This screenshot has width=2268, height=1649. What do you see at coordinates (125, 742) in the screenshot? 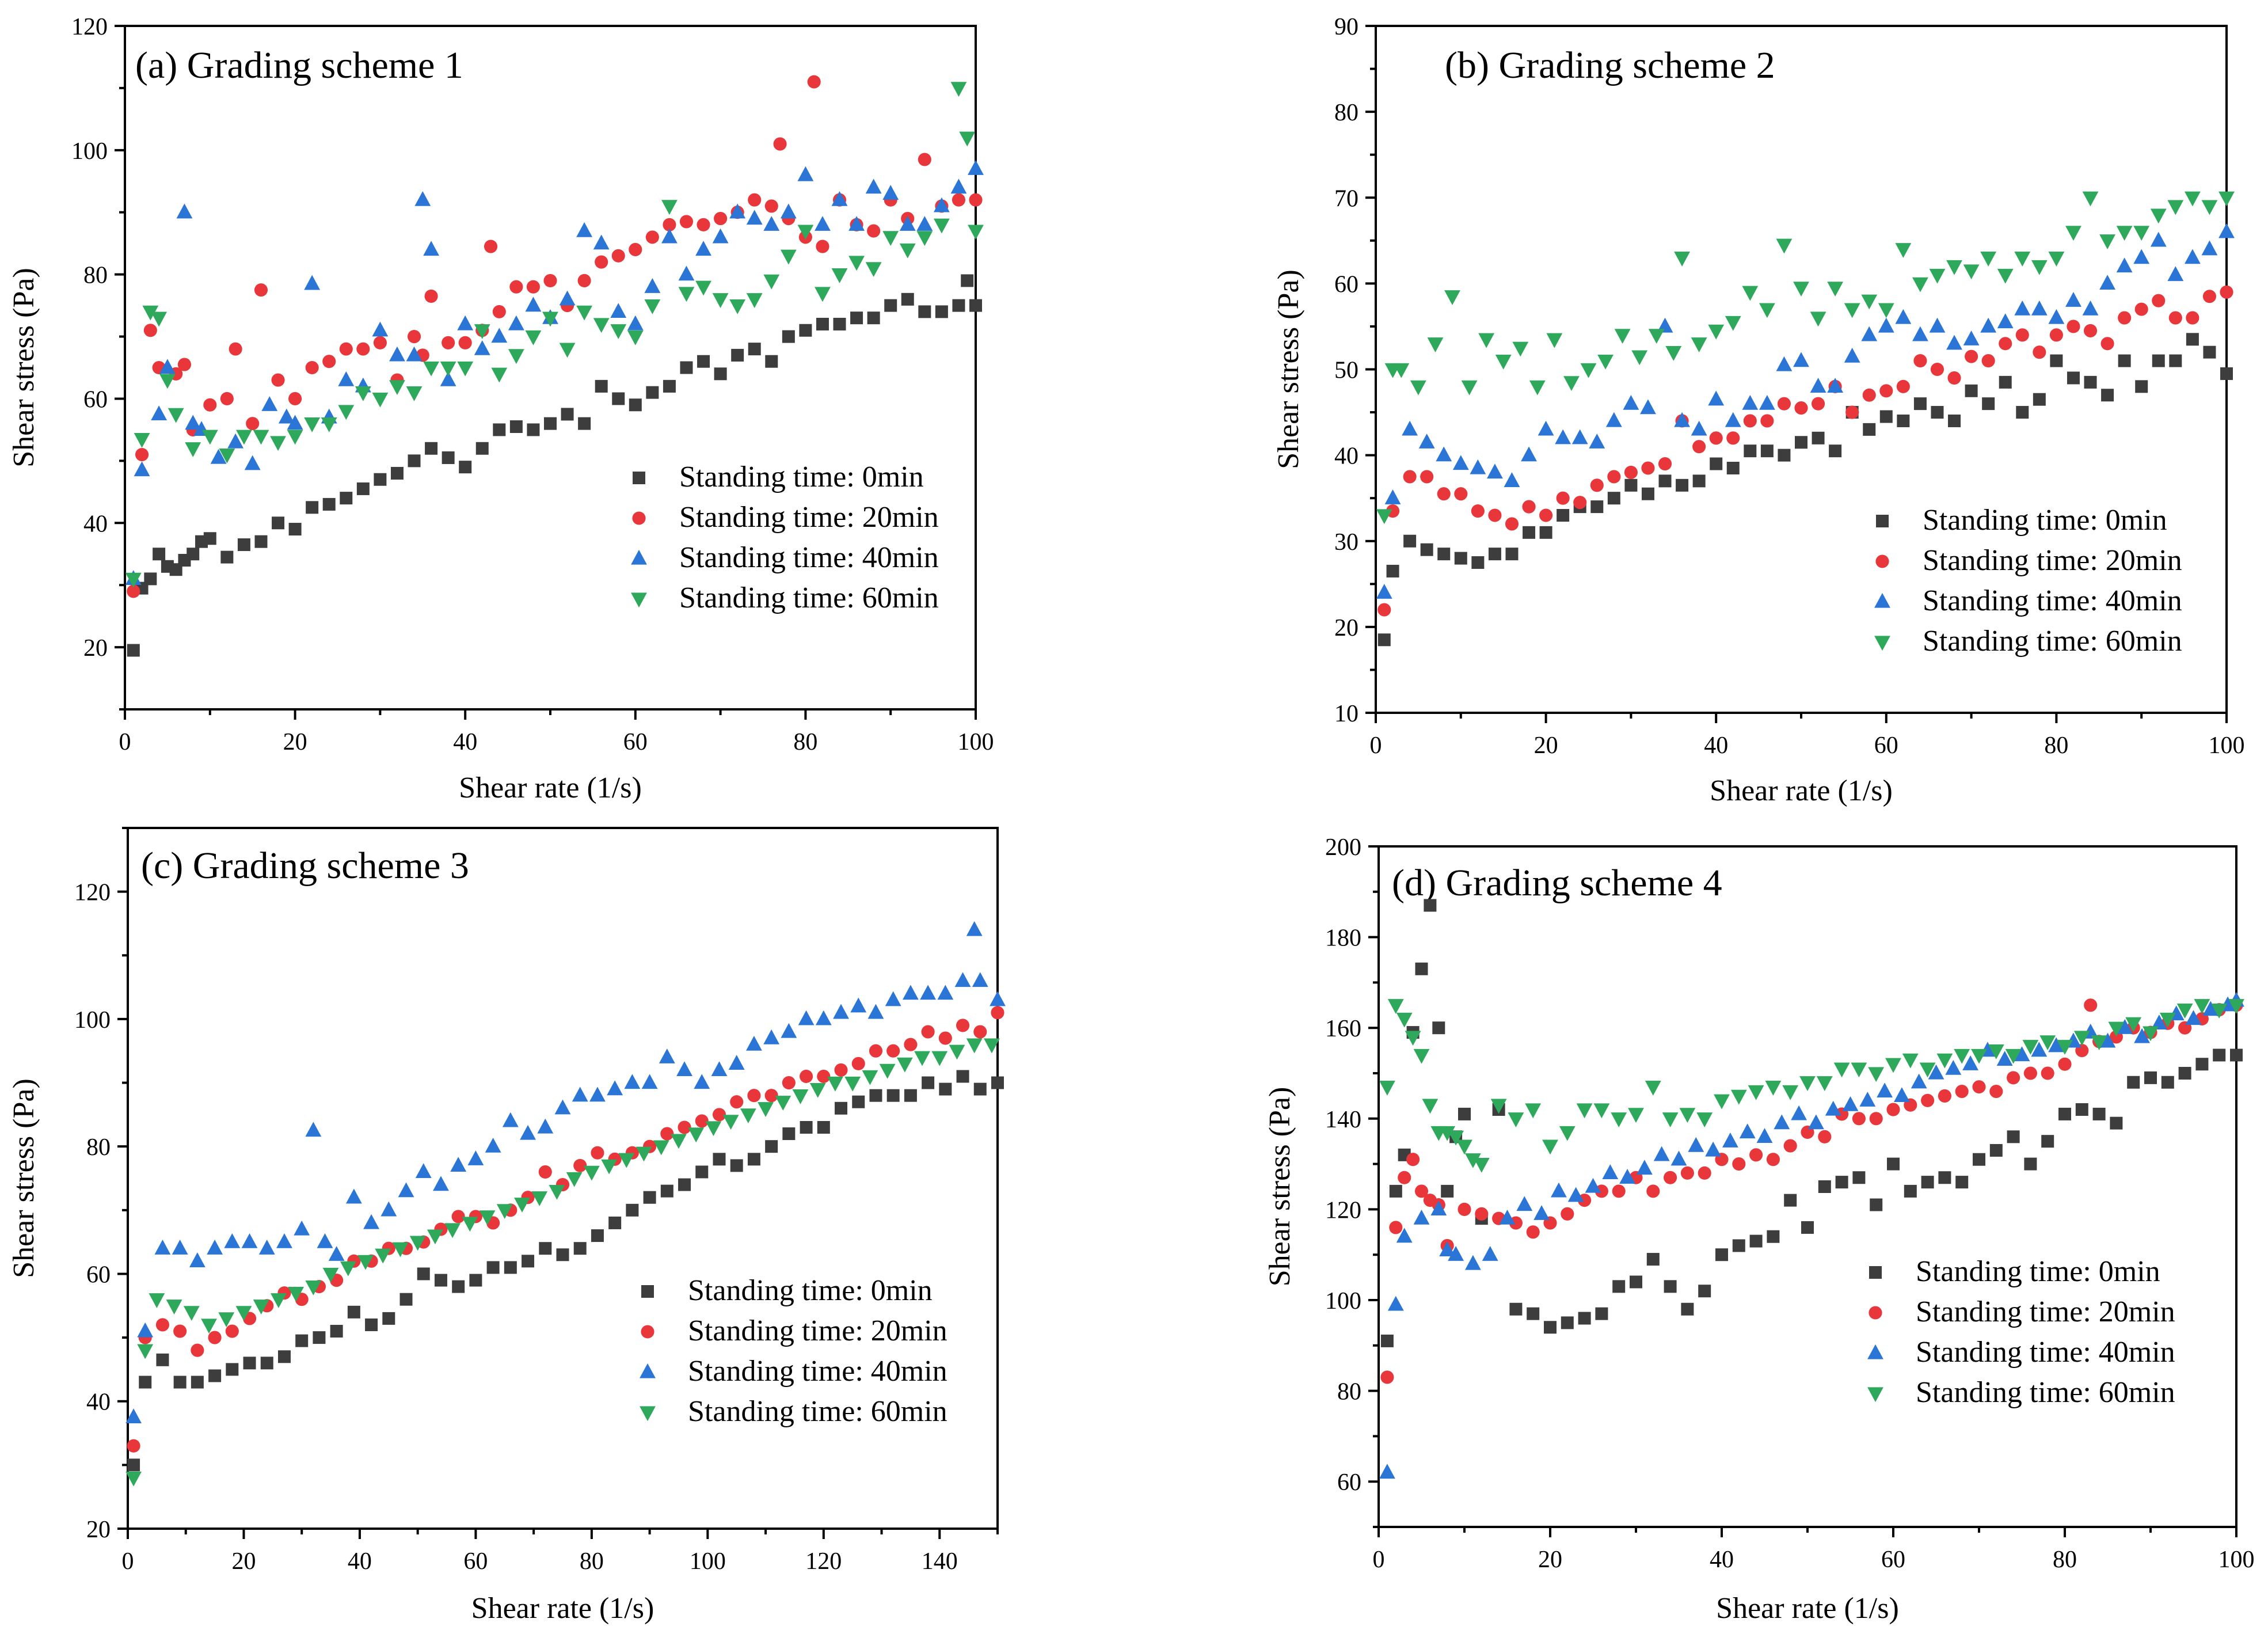
I see `x-tick-label: 0` at bounding box center [125, 742].